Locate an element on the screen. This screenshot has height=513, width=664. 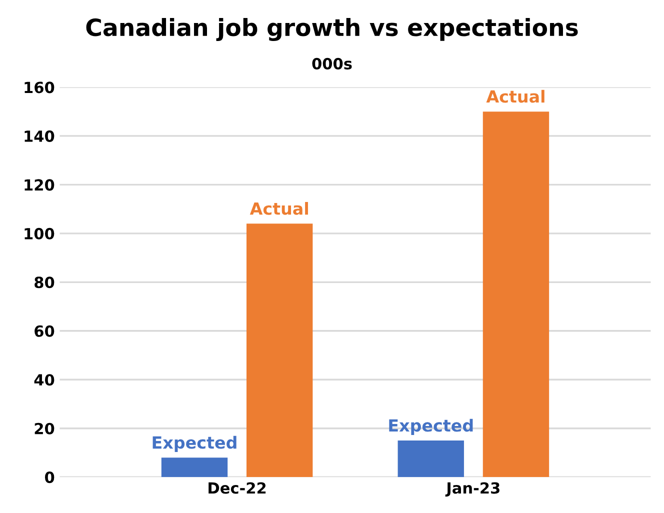
x-tick-label: Dec-22 is located at coordinates (237, 488).